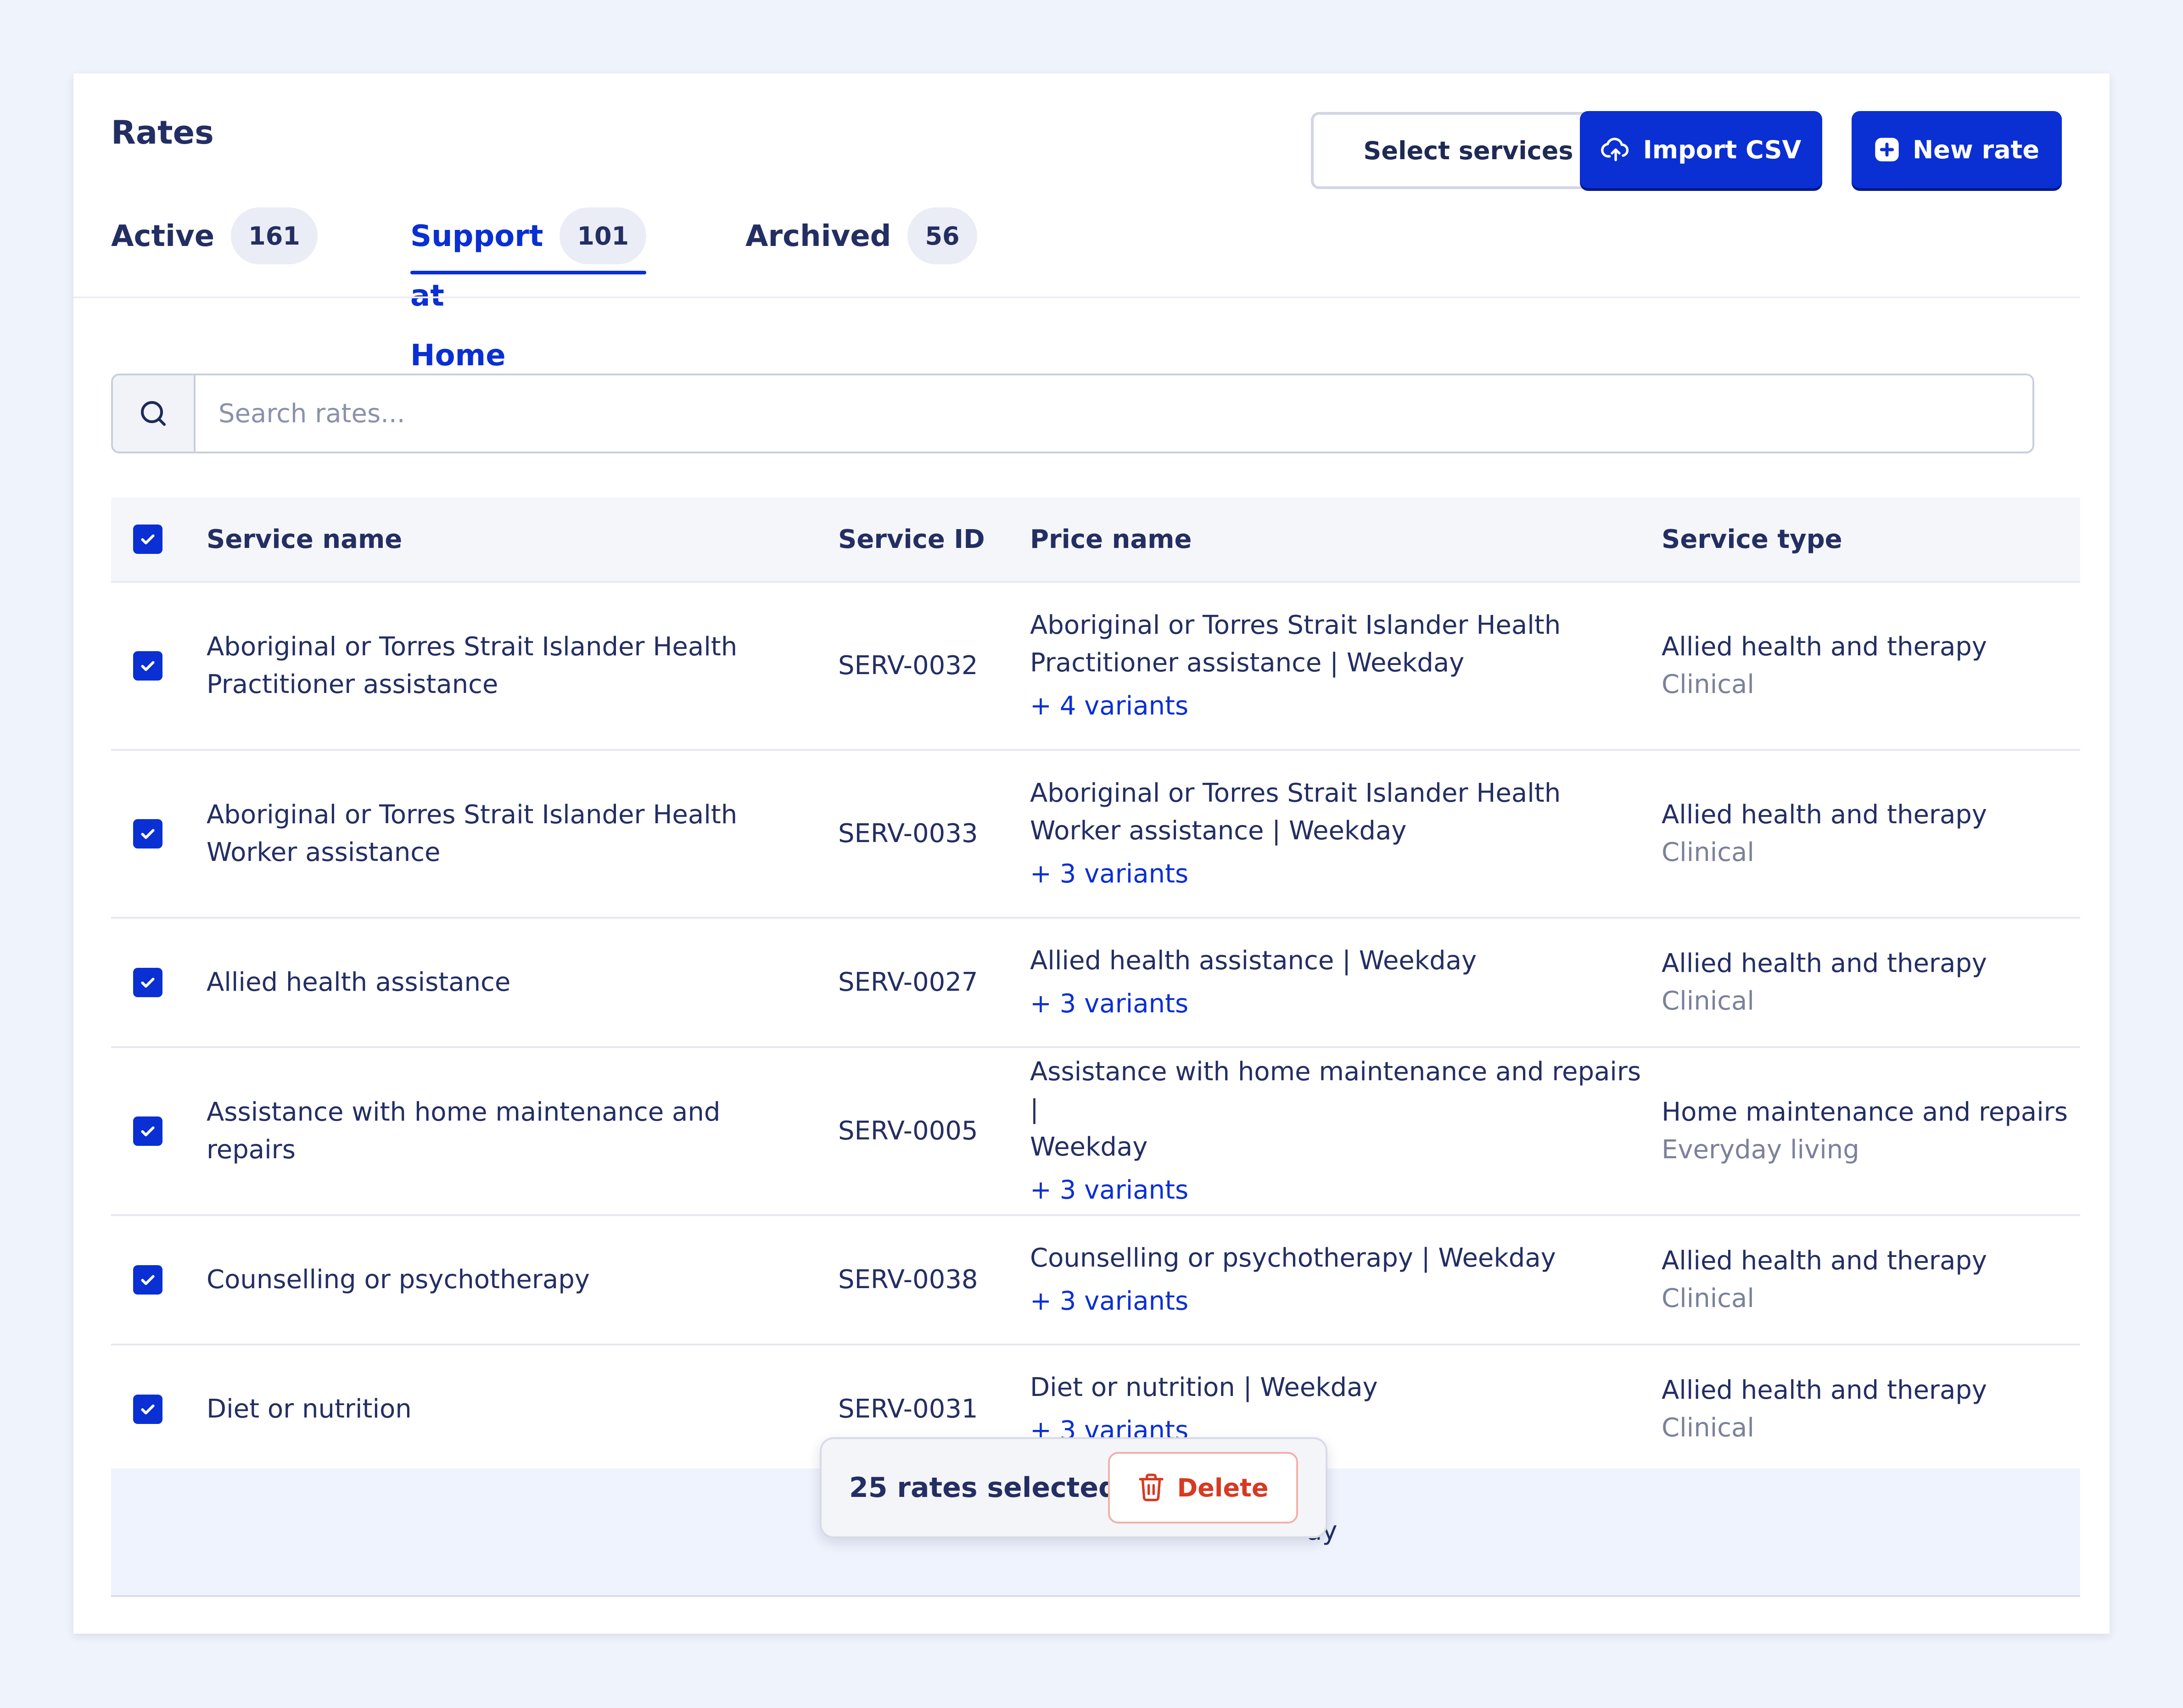 The width and height of the screenshot is (2183, 1708). I want to click on column-header-service-type: Service type, so click(1752, 539).